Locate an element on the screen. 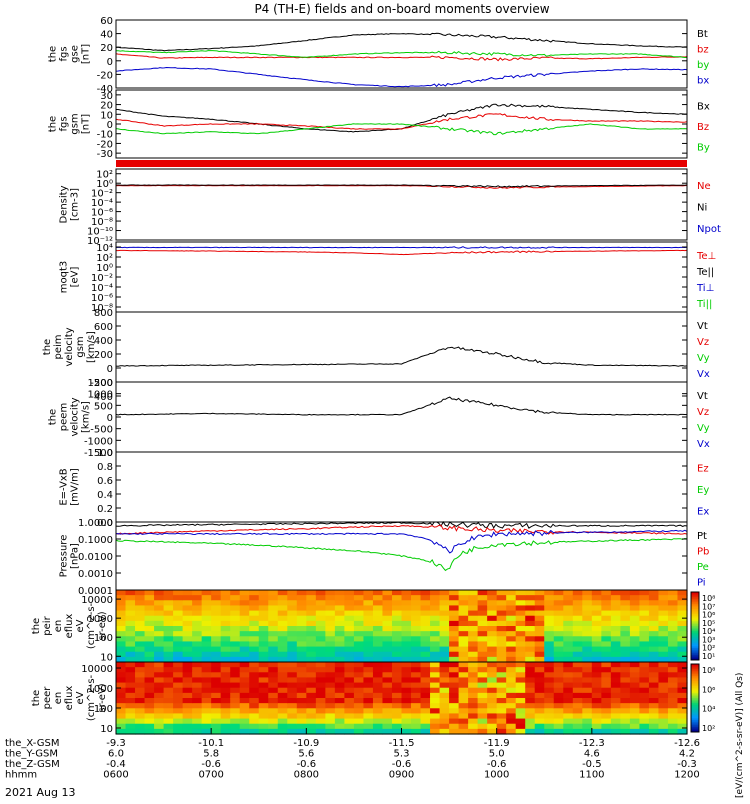  legend-entry: Te⊥ is located at coordinates (706, 256).